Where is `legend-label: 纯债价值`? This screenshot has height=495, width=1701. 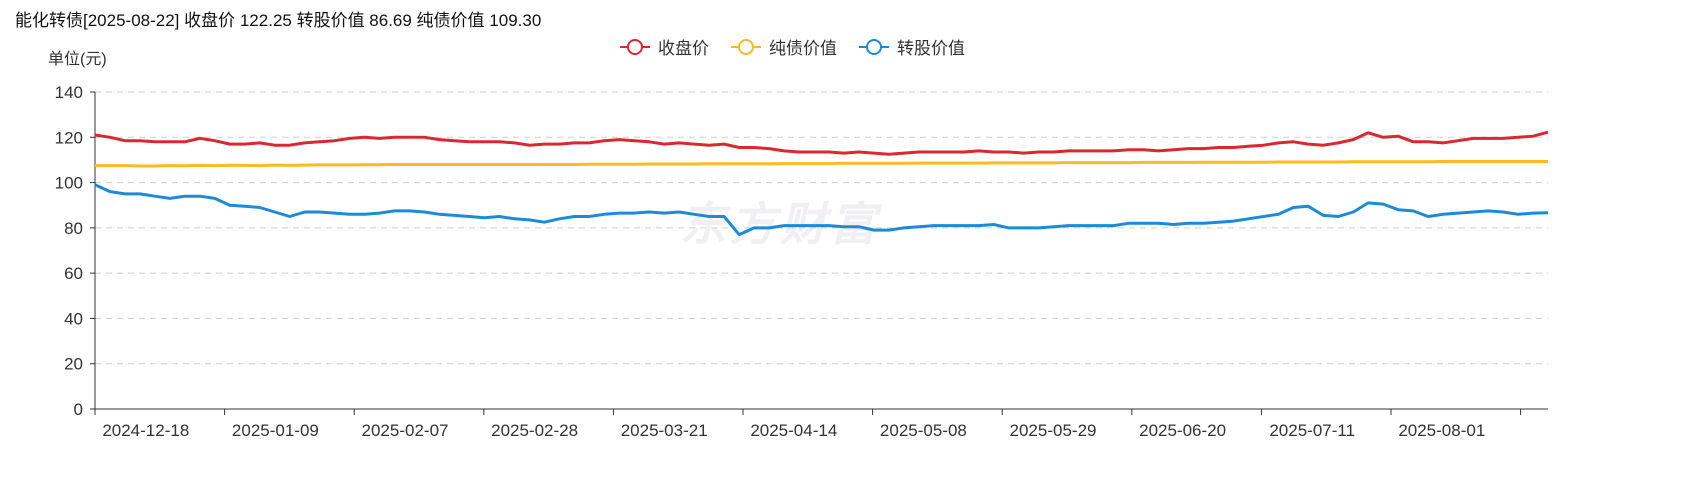 legend-label: 纯债价值 is located at coordinates (803, 48).